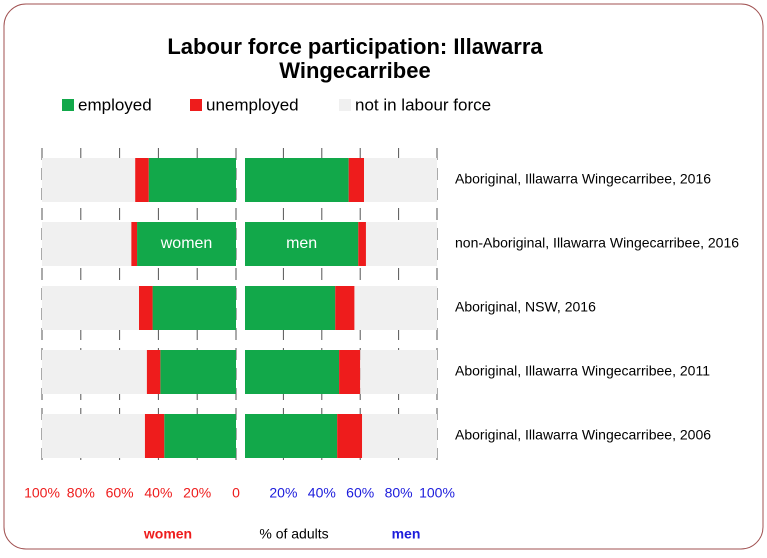  Describe the element at coordinates (293, 534) in the screenshot. I see `x-axis-label: % of adults` at that location.